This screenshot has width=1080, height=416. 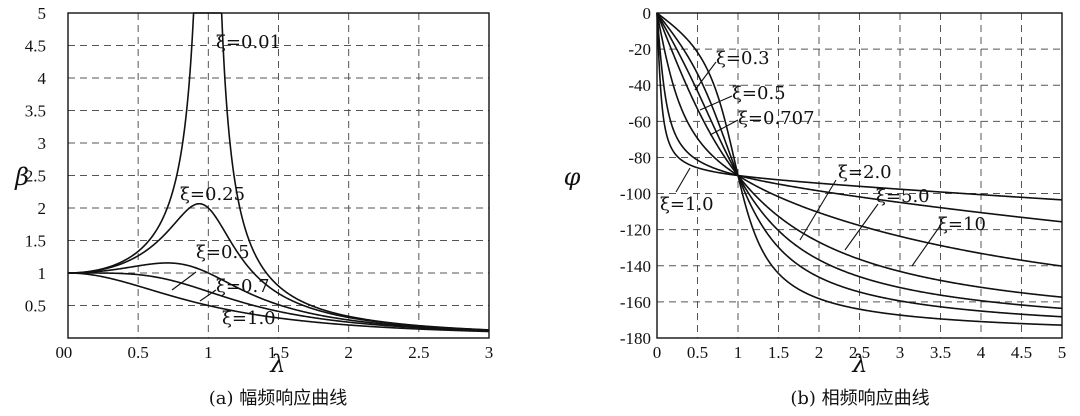 I want to click on y-tick-label-2-5: 2.5, so click(x=35, y=176).